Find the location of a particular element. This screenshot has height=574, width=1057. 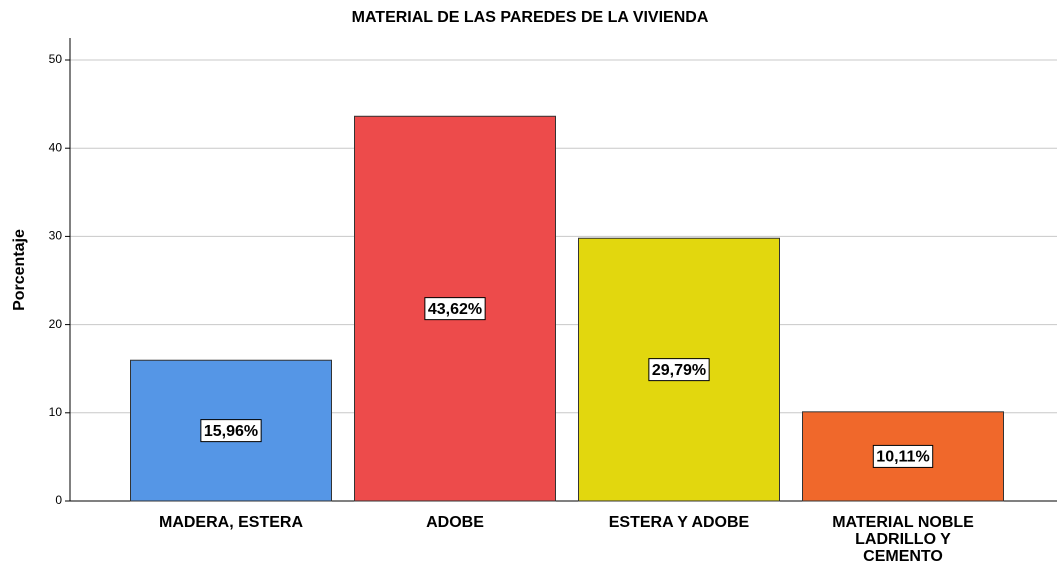

x-tick-label: MADERA, ESTERA is located at coordinates (230, 522).